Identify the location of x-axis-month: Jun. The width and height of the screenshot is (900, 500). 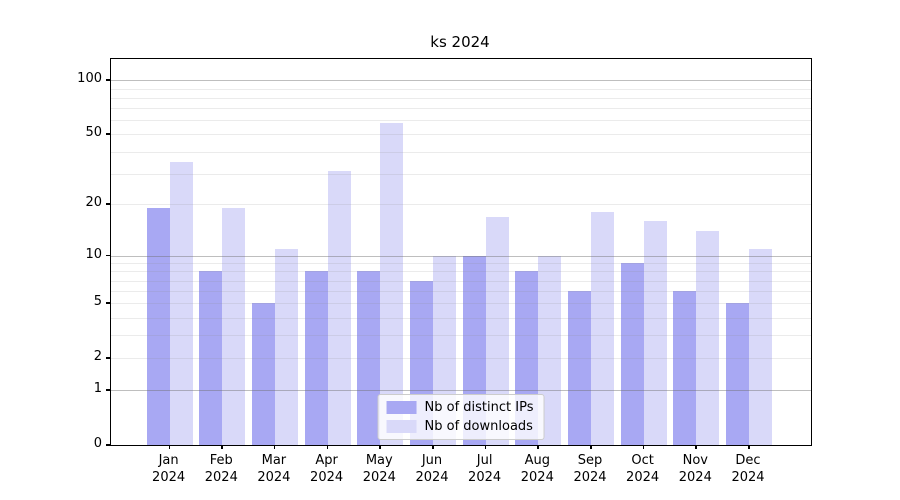
(432, 460).